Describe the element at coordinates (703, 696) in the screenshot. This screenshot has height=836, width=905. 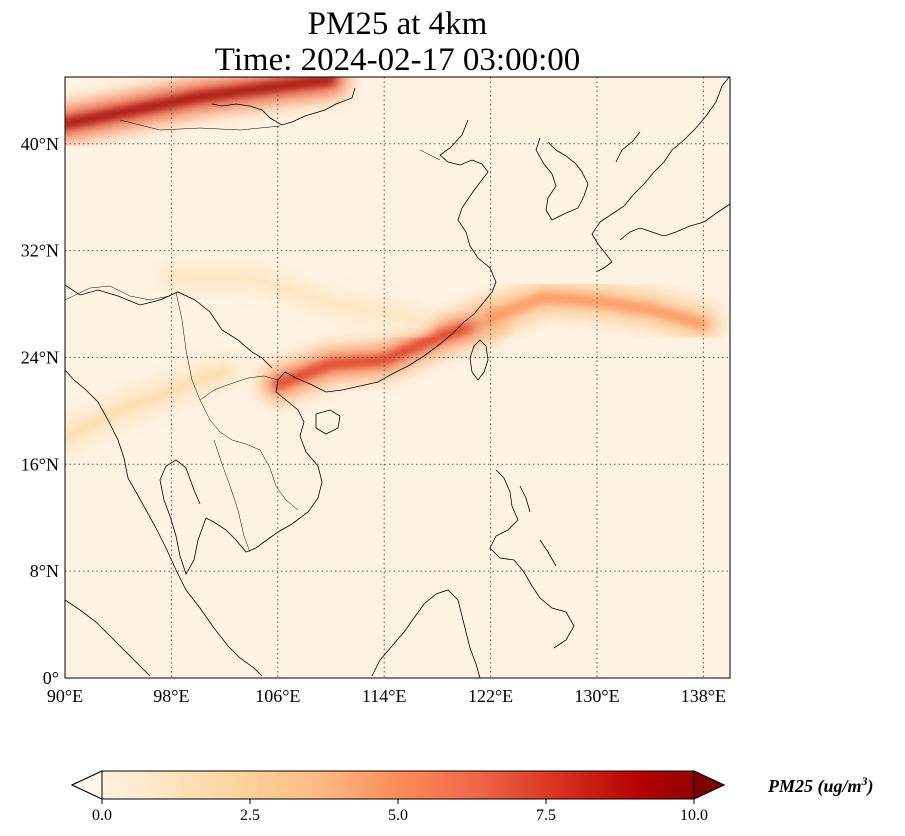
I see `lon-tick-label: 138°E` at that location.